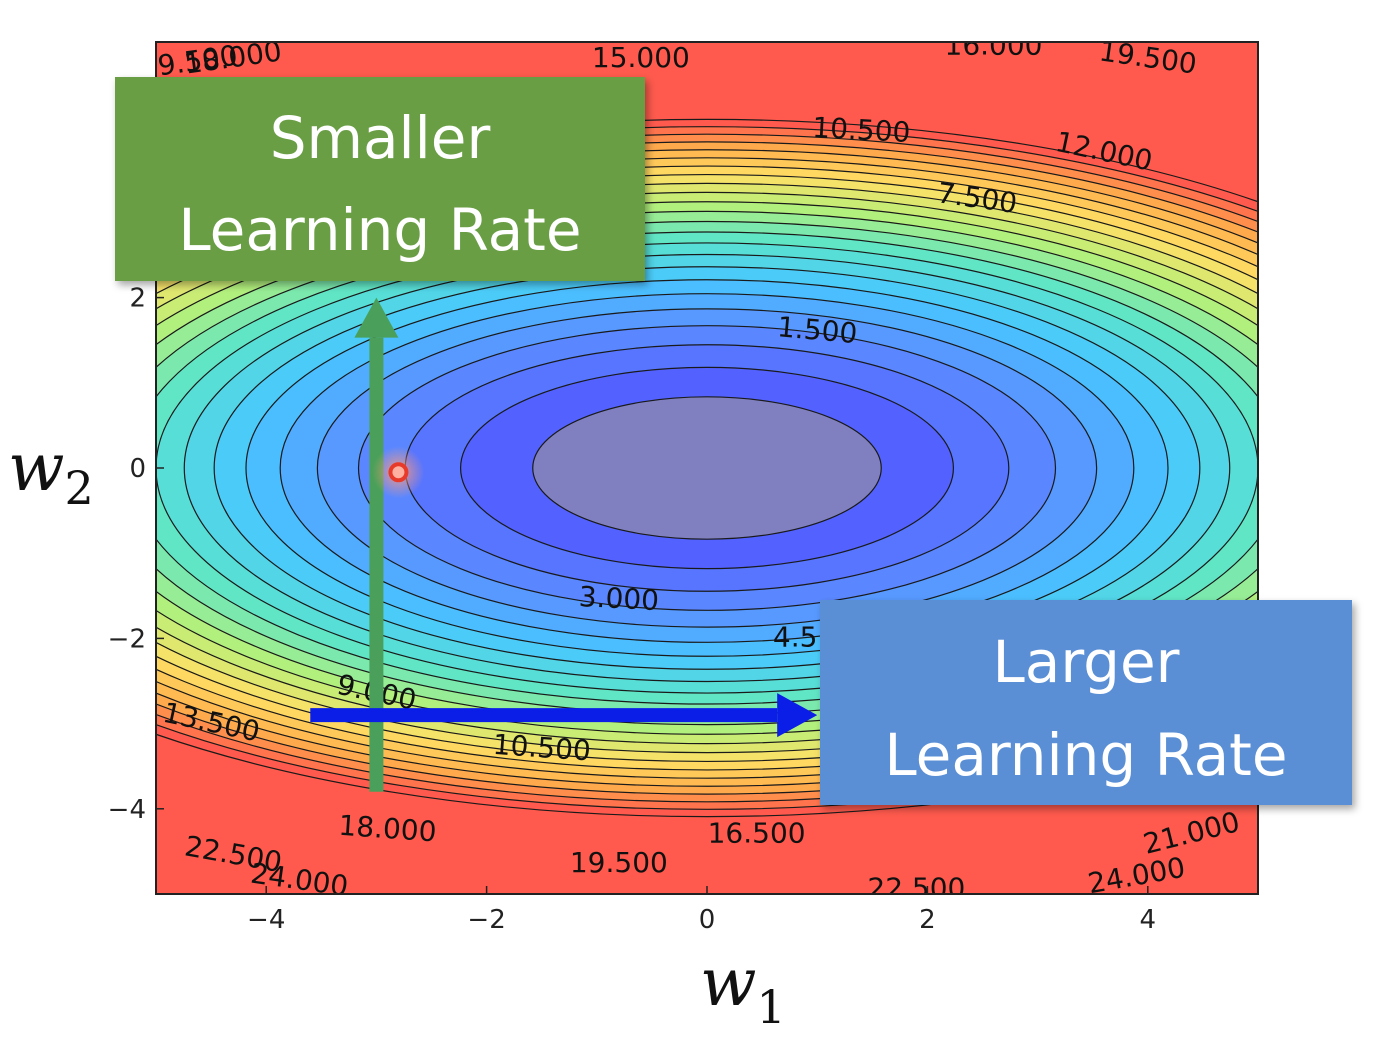  I want to click on larger-callout-subtitle: Learning Rate, so click(1085, 755).